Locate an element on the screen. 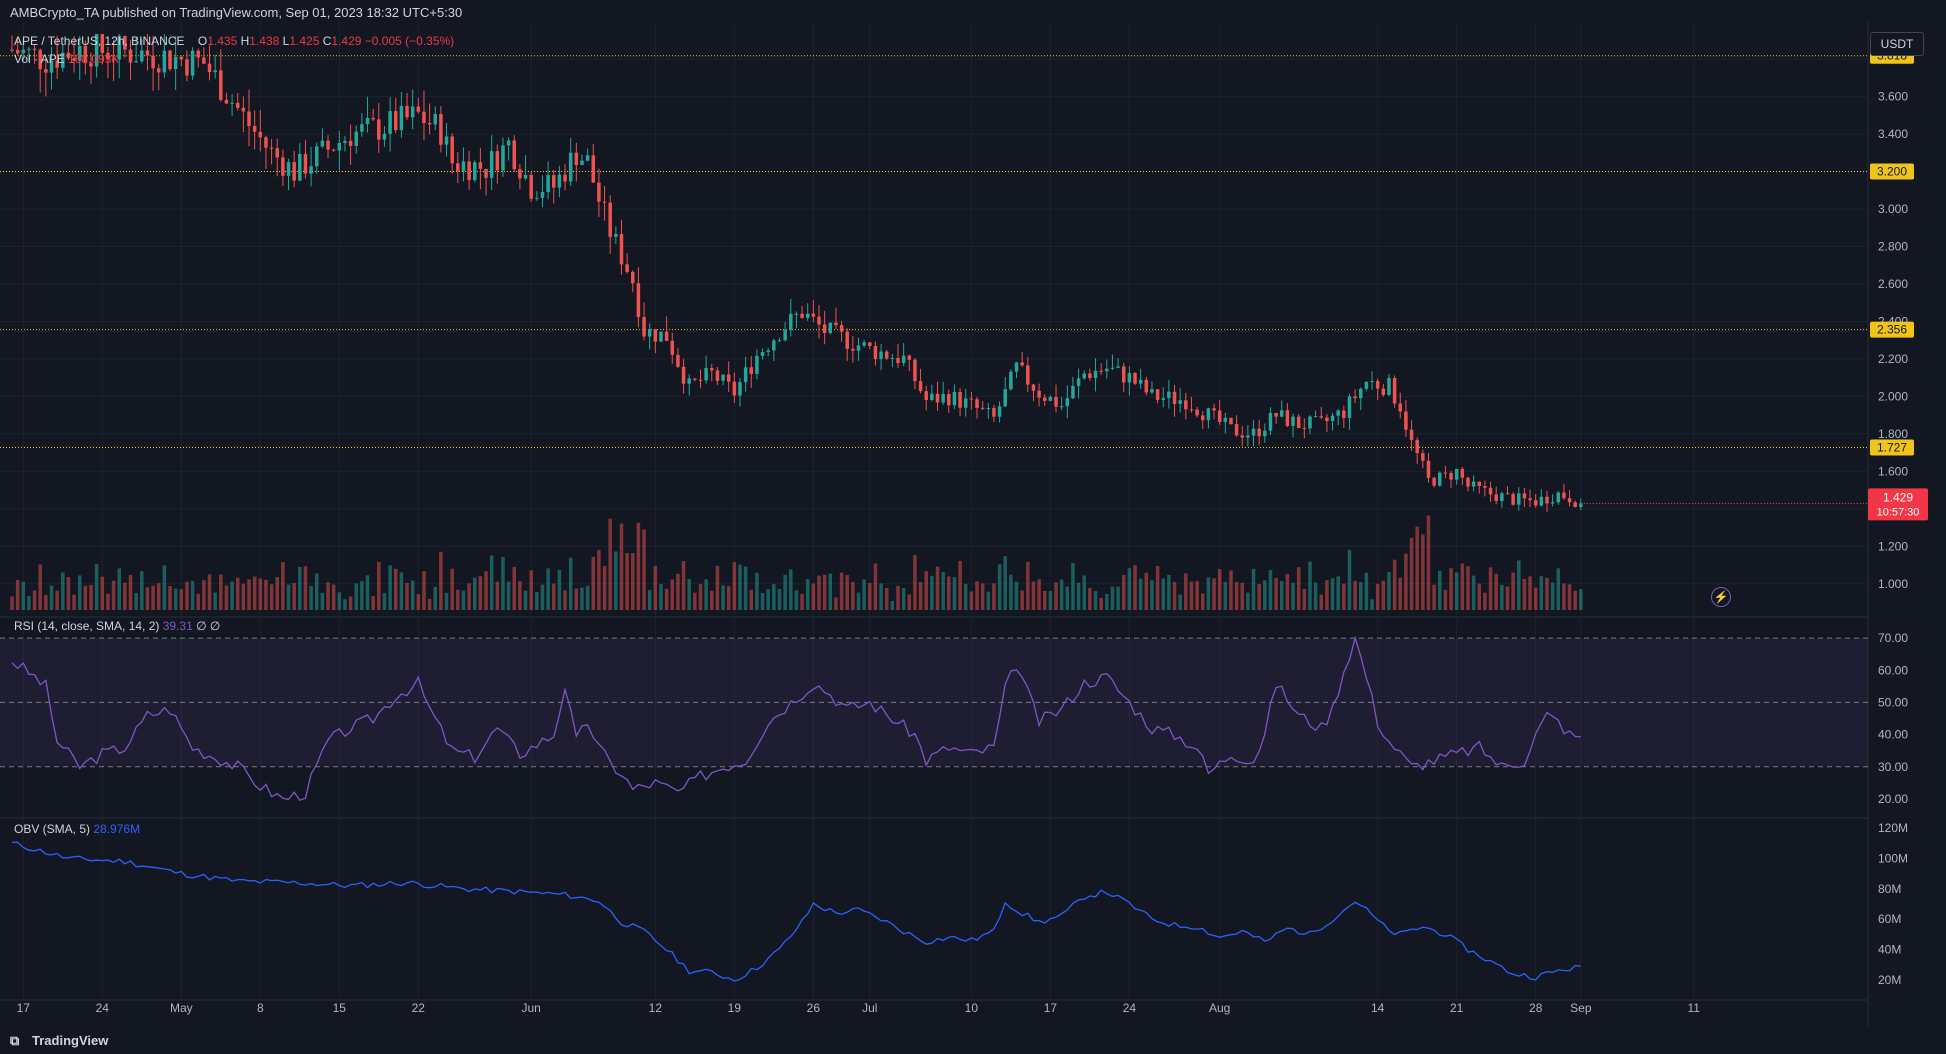  x-tick-label: 22 is located at coordinates (419, 1008).